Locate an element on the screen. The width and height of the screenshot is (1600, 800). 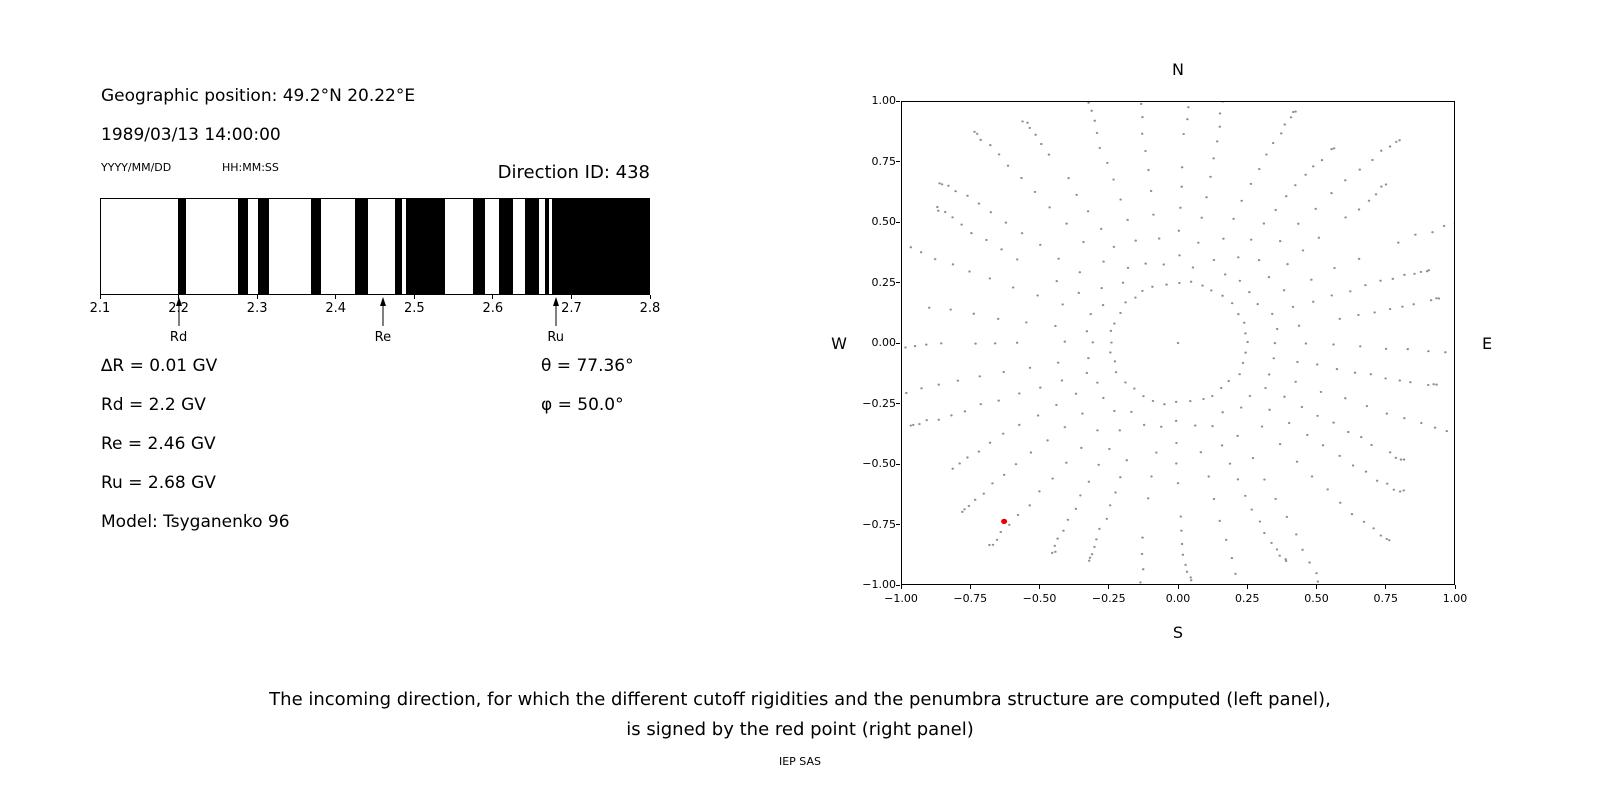
map-x-tick-label: −1.00 is located at coordinates (901, 598).